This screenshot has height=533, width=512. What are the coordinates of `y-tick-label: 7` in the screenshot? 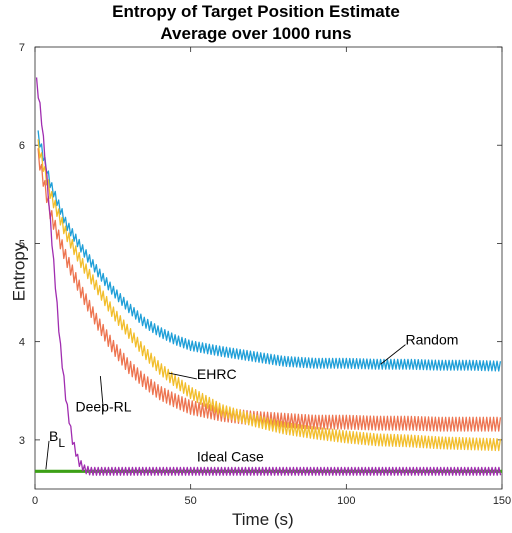 It's located at (22, 48).